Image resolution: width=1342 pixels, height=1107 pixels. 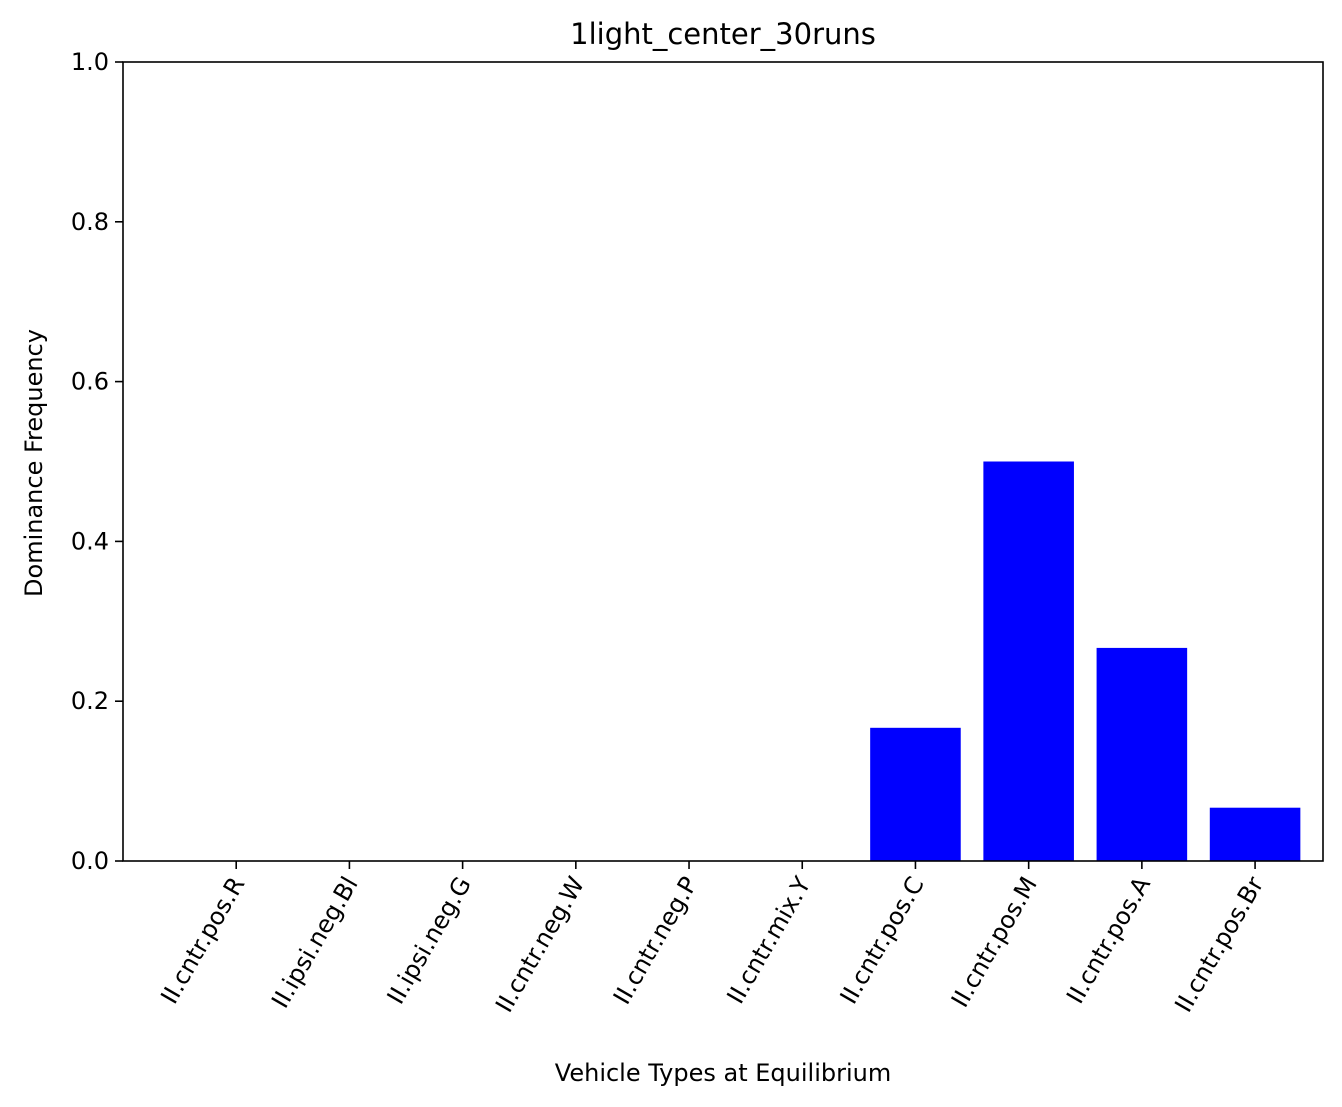 What do you see at coordinates (90, 222) in the screenshot?
I see `y-tick-label: 0.8` at bounding box center [90, 222].